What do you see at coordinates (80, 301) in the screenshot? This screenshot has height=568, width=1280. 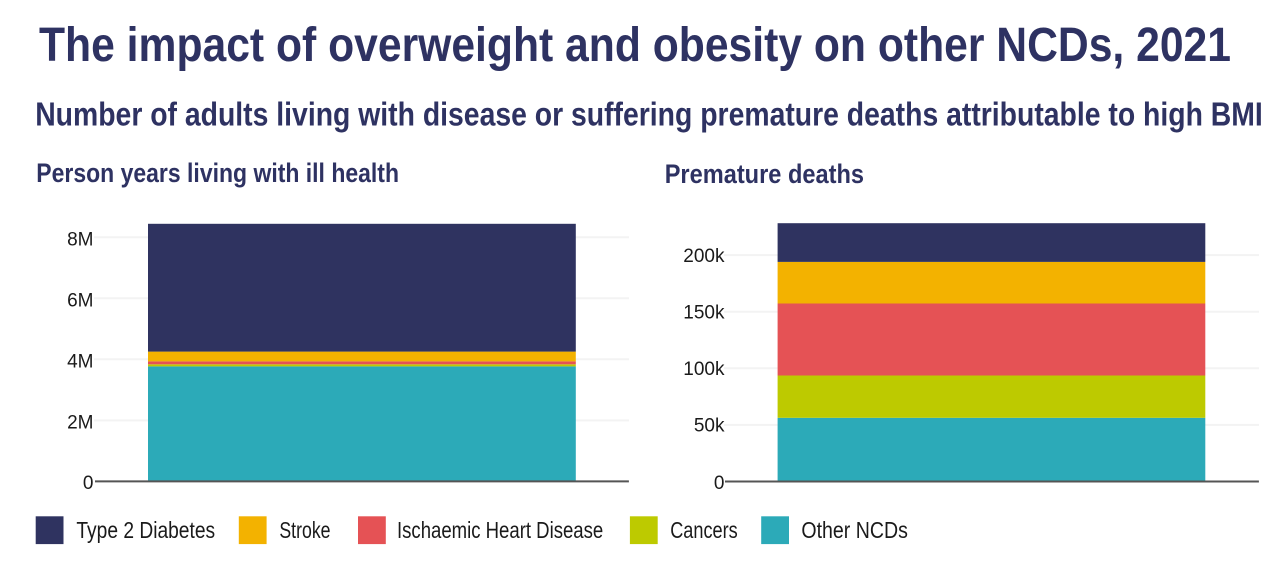 I see `svg-text: 6M` at bounding box center [80, 301].